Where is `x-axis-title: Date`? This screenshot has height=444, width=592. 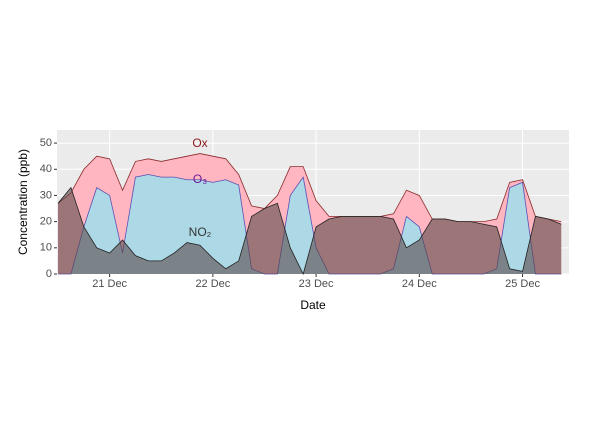
x-axis-title: Date is located at coordinates (313, 305).